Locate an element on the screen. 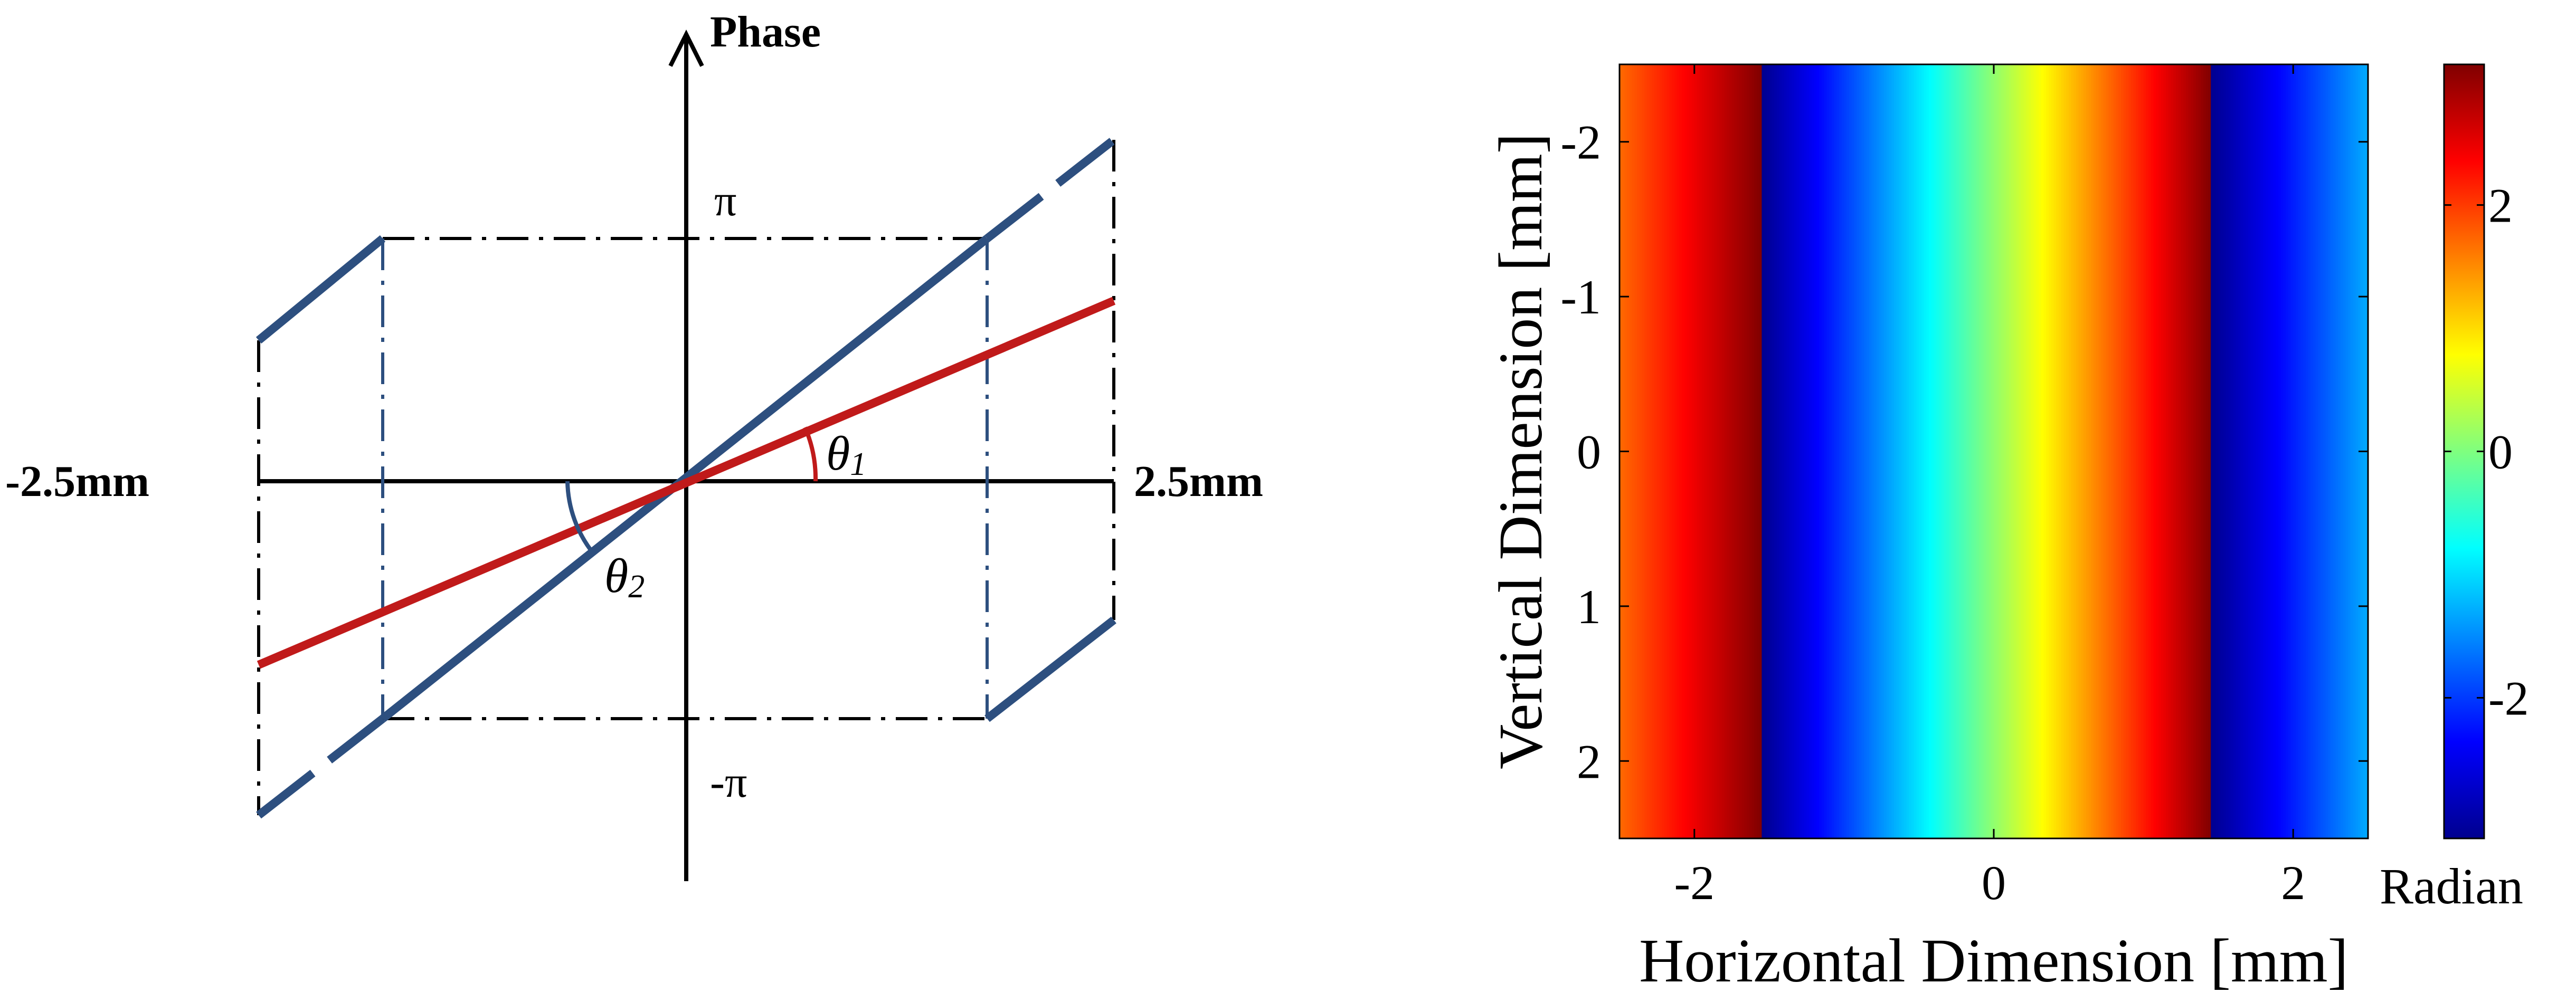 This screenshot has height=1002, width=2576. blue-left-dashed-extension is located at coordinates (320, 767).